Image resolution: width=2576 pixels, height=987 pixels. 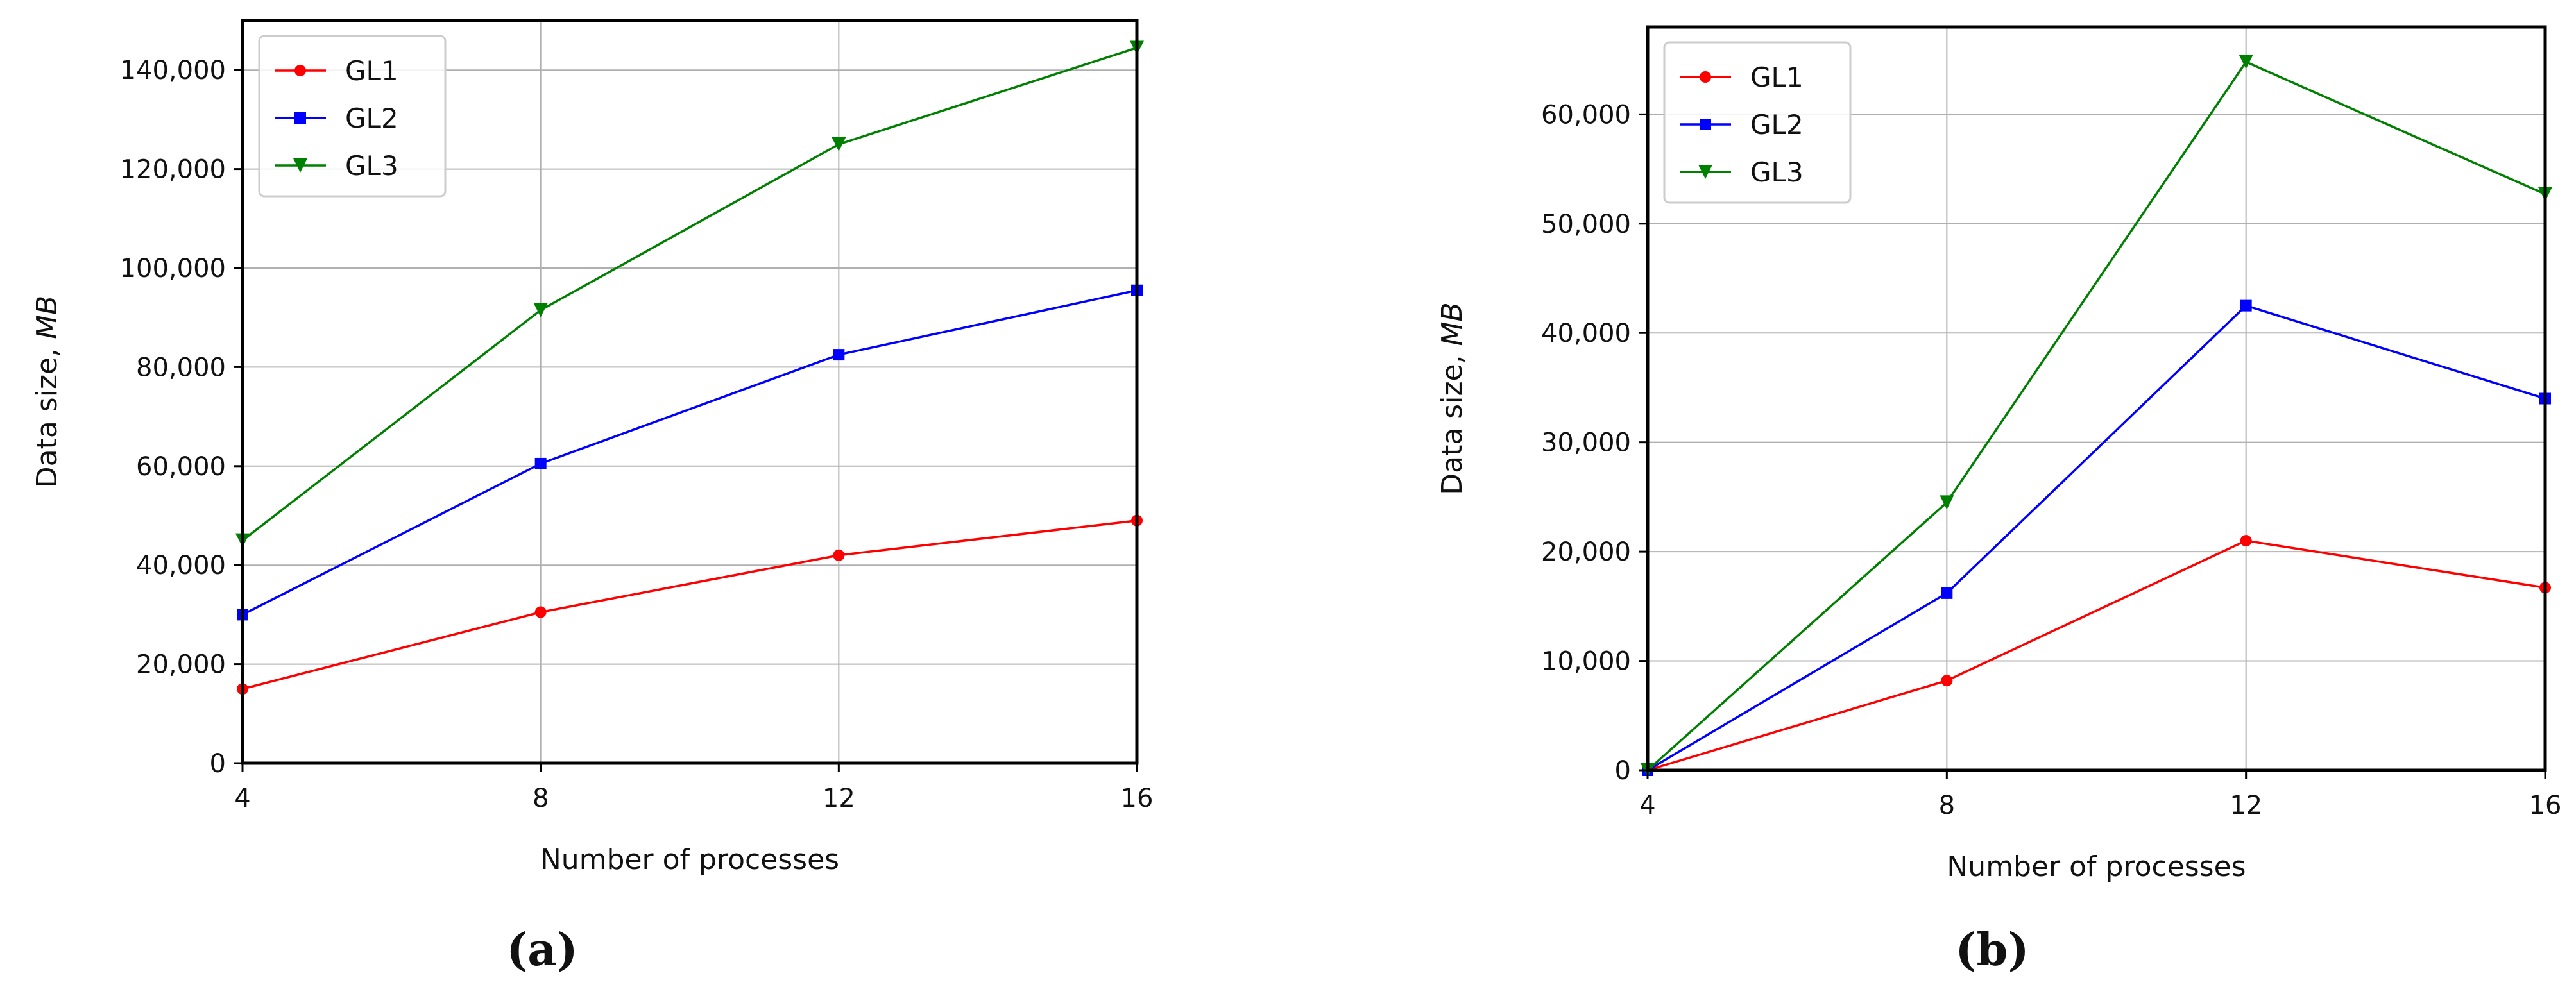 What do you see at coordinates (1586, 225) in the screenshot?
I see `chart-b-y-tick-label-5: 50,000` at bounding box center [1586, 225].